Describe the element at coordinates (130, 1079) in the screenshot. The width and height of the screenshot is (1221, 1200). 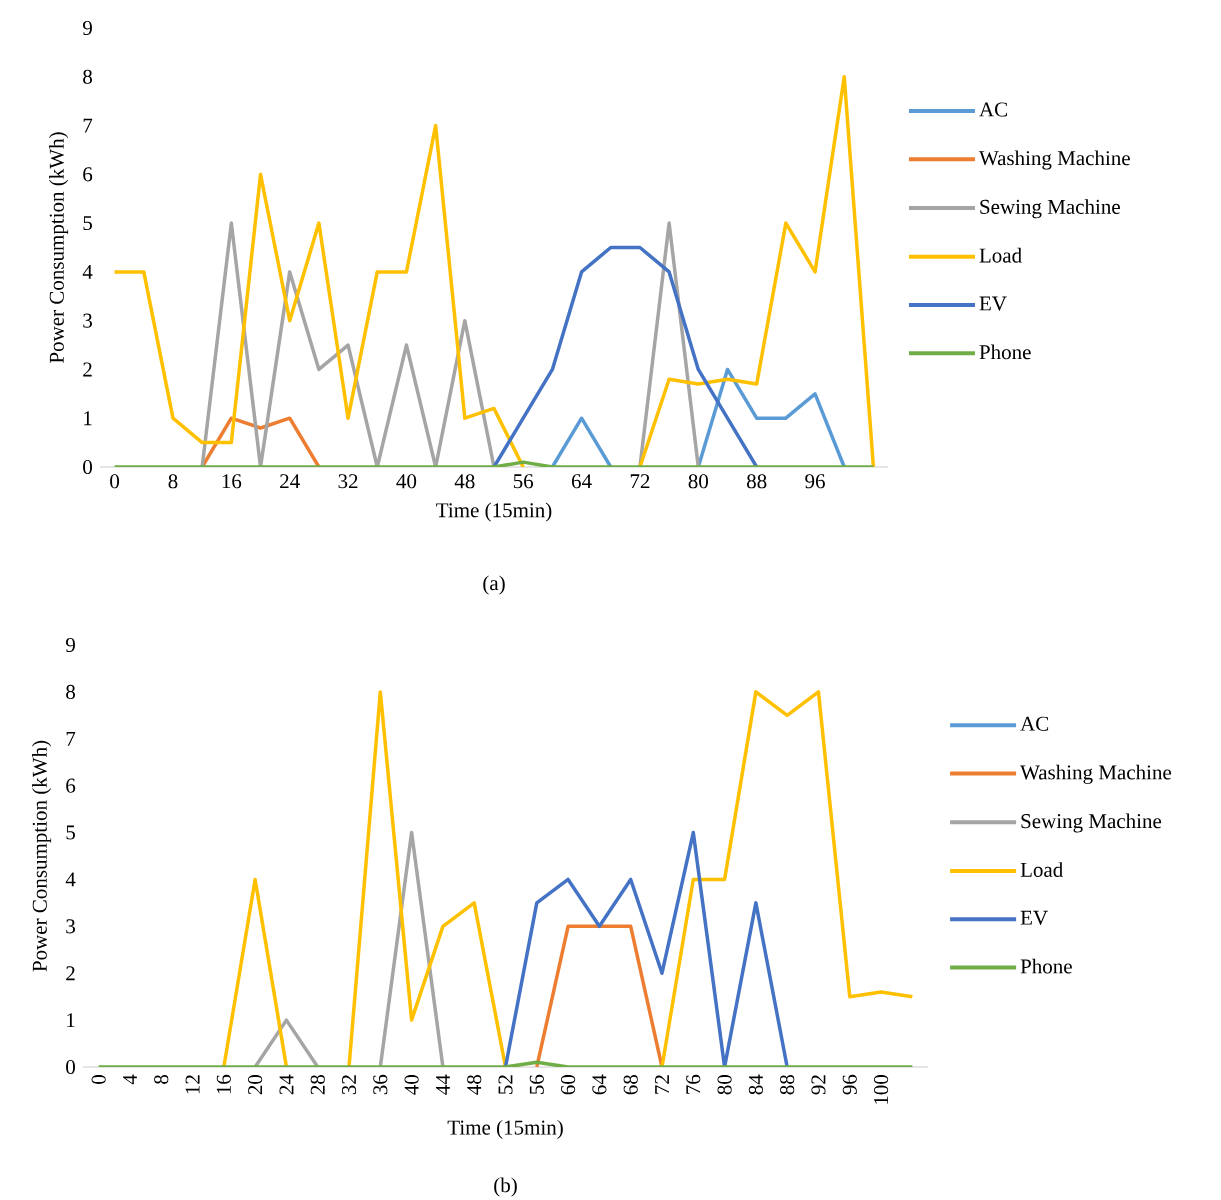
I see `x-tick-label: 4` at that location.